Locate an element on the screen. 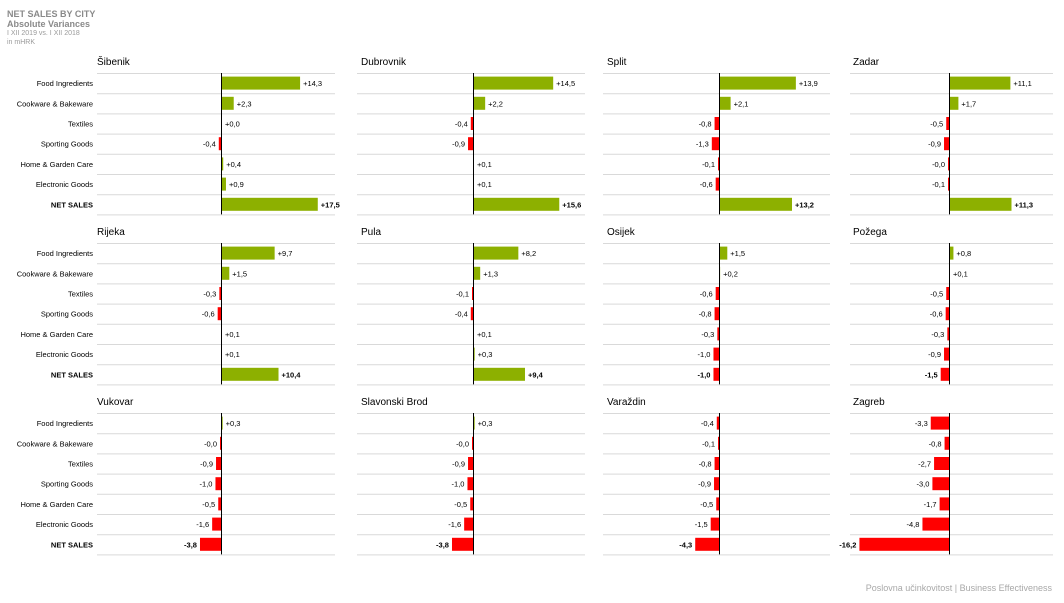 The width and height of the screenshot is (1064, 603). panel-title: Vukovar is located at coordinates (115, 402).